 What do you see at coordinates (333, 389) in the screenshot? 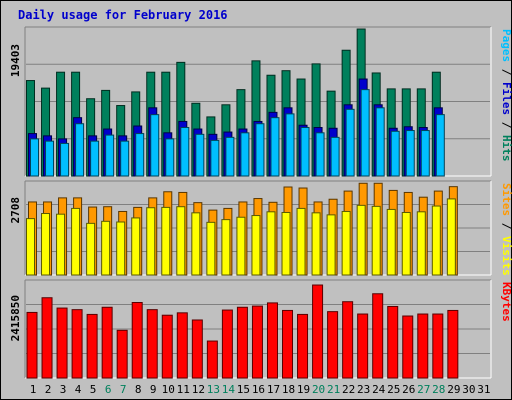
I see `x-tick-day-21: 21` at bounding box center [333, 389].